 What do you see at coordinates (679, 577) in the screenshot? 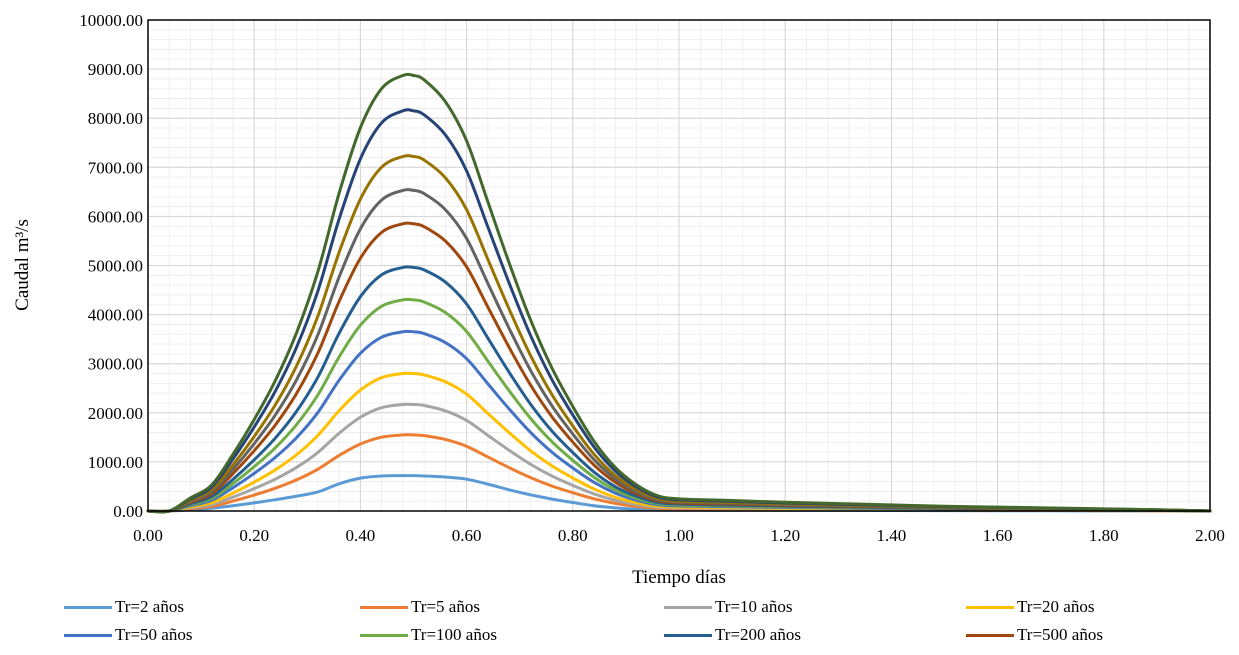
I see `x-axis-title: Tiempo días` at bounding box center [679, 577].